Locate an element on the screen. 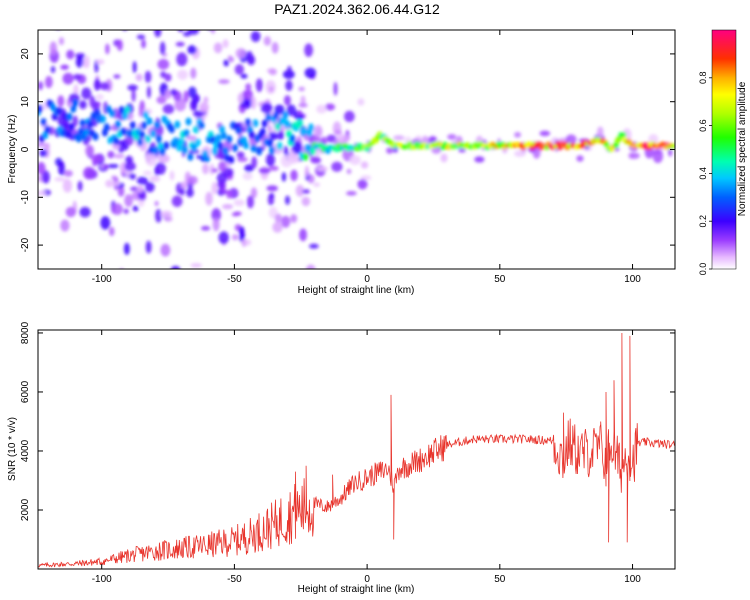 This screenshot has height=600, width=750. figure-title: PAZ1.2024.362.06.44.G12 is located at coordinates (357, 9).